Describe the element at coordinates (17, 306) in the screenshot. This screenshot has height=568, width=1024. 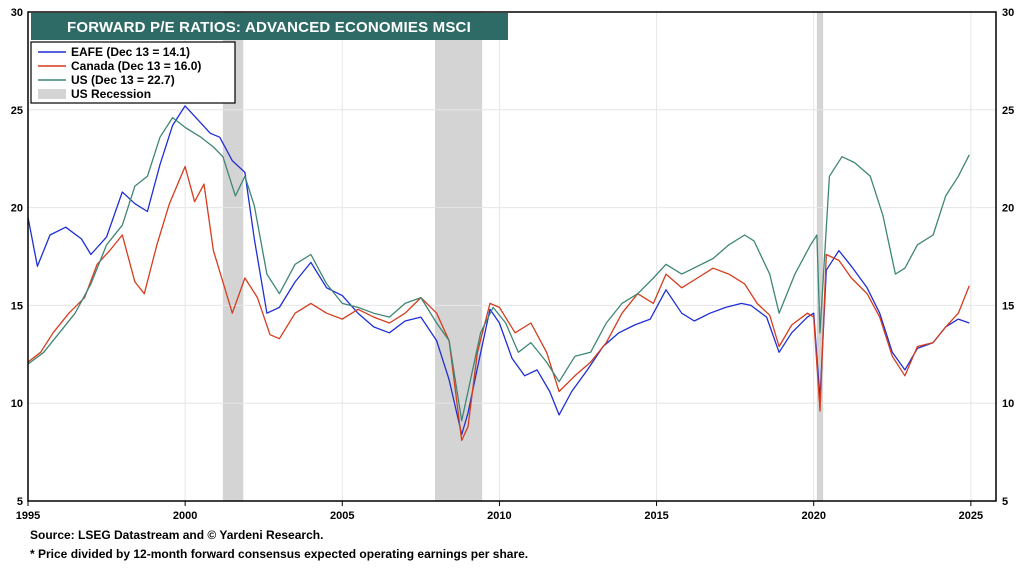
I see `y-tick-label-left: 15` at that location.